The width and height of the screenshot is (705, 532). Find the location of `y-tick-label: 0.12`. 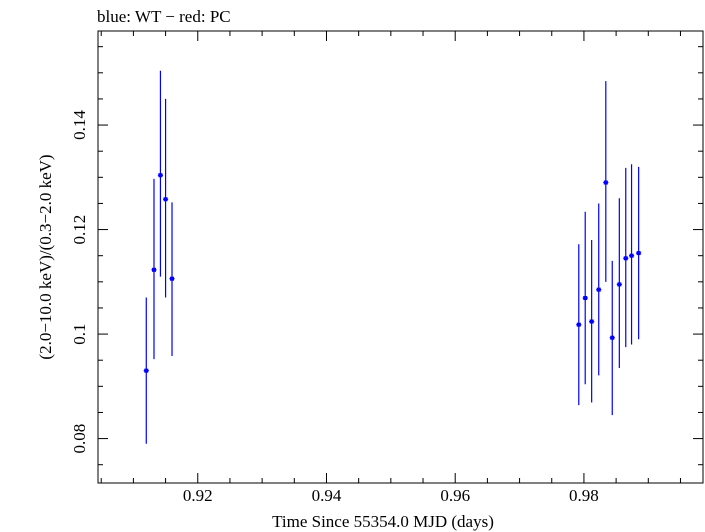

y-tick-label: 0.12 is located at coordinates (79, 230).